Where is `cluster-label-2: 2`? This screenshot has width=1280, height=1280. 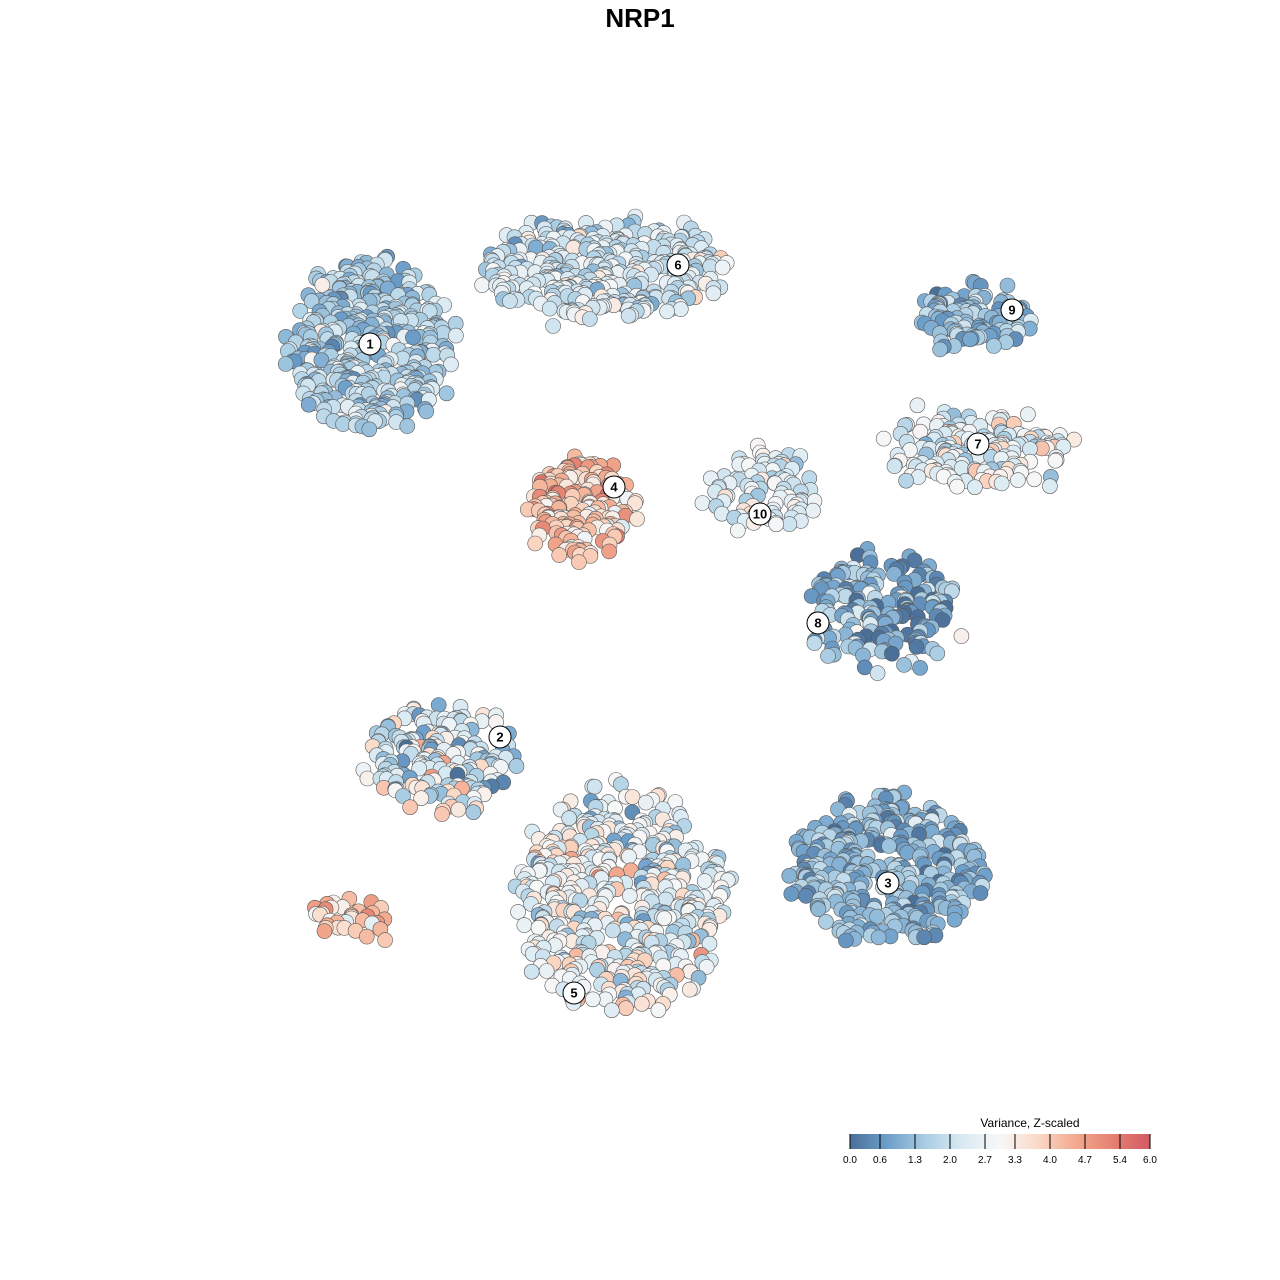 cluster-label-2: 2 is located at coordinates (500, 737).